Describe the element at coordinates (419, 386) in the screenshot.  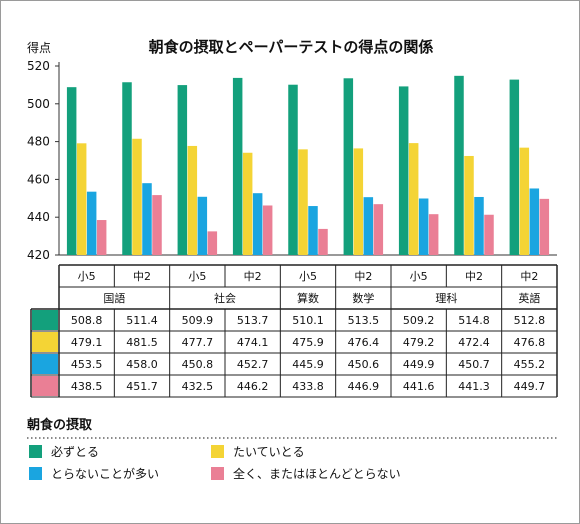
I see `table-value: 441.6` at that location.